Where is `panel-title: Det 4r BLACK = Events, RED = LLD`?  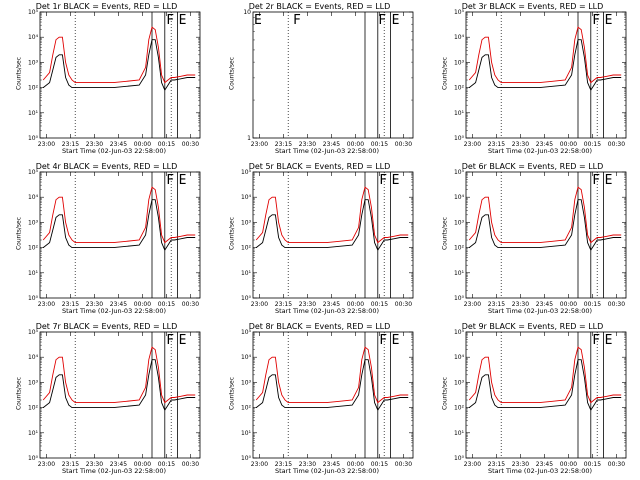
panel-title: Det 4r BLACK = Events, RED = LLD is located at coordinates (106, 166).